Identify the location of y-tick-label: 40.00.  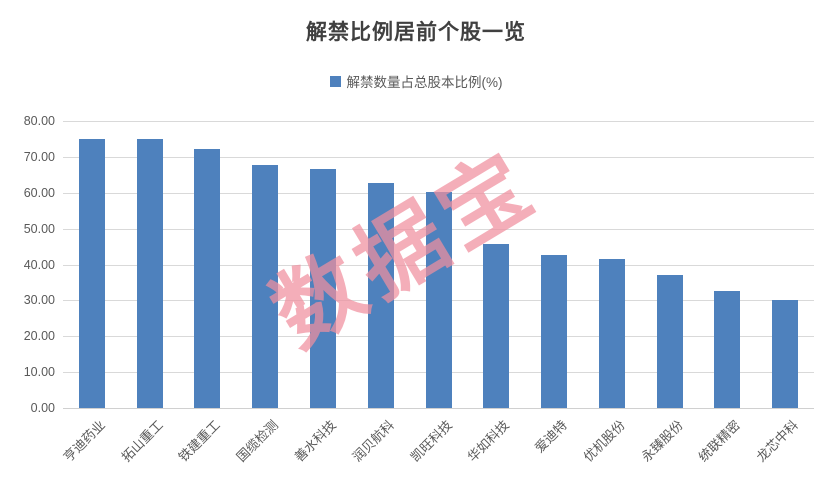
(39, 264).